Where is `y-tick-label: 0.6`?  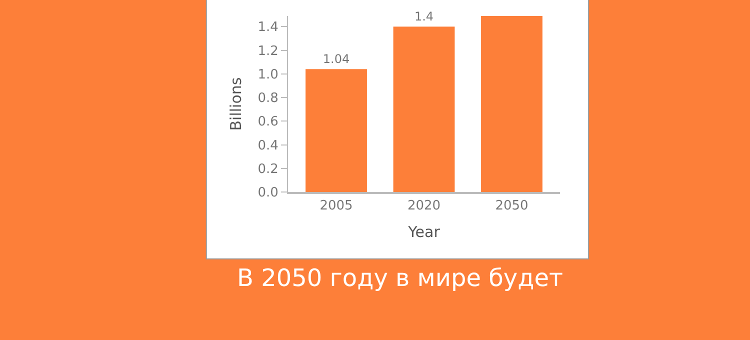 y-tick-label: 0.6 is located at coordinates (268, 122).